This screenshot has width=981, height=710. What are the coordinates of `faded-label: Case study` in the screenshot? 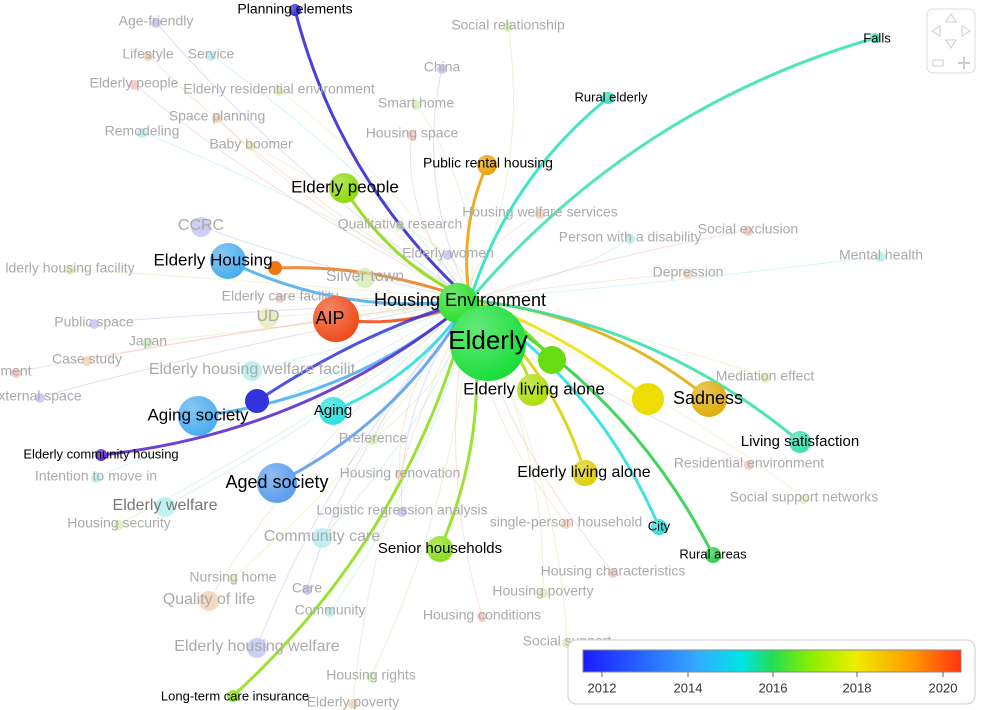 It's located at (87, 359).